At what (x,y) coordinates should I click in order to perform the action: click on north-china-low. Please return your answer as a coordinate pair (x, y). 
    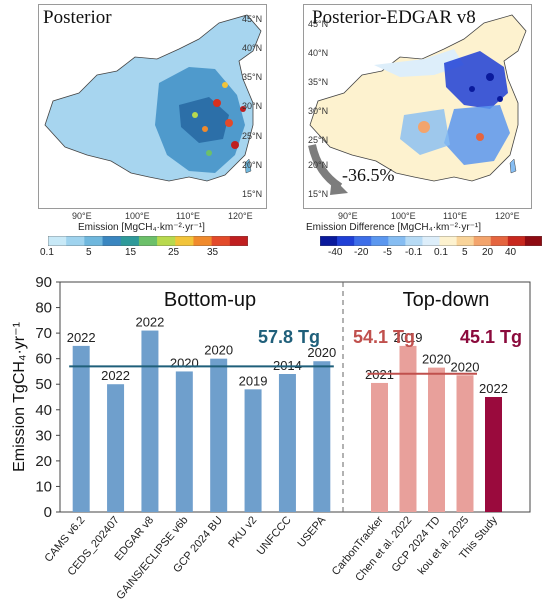
    Looking at the image, I should click on (476, 80).